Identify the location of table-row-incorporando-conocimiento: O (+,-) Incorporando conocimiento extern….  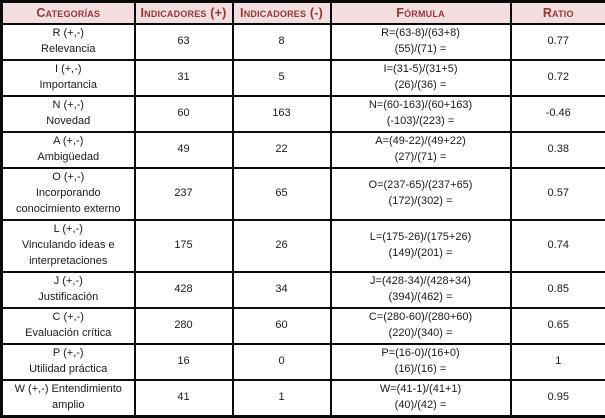
(302, 194).